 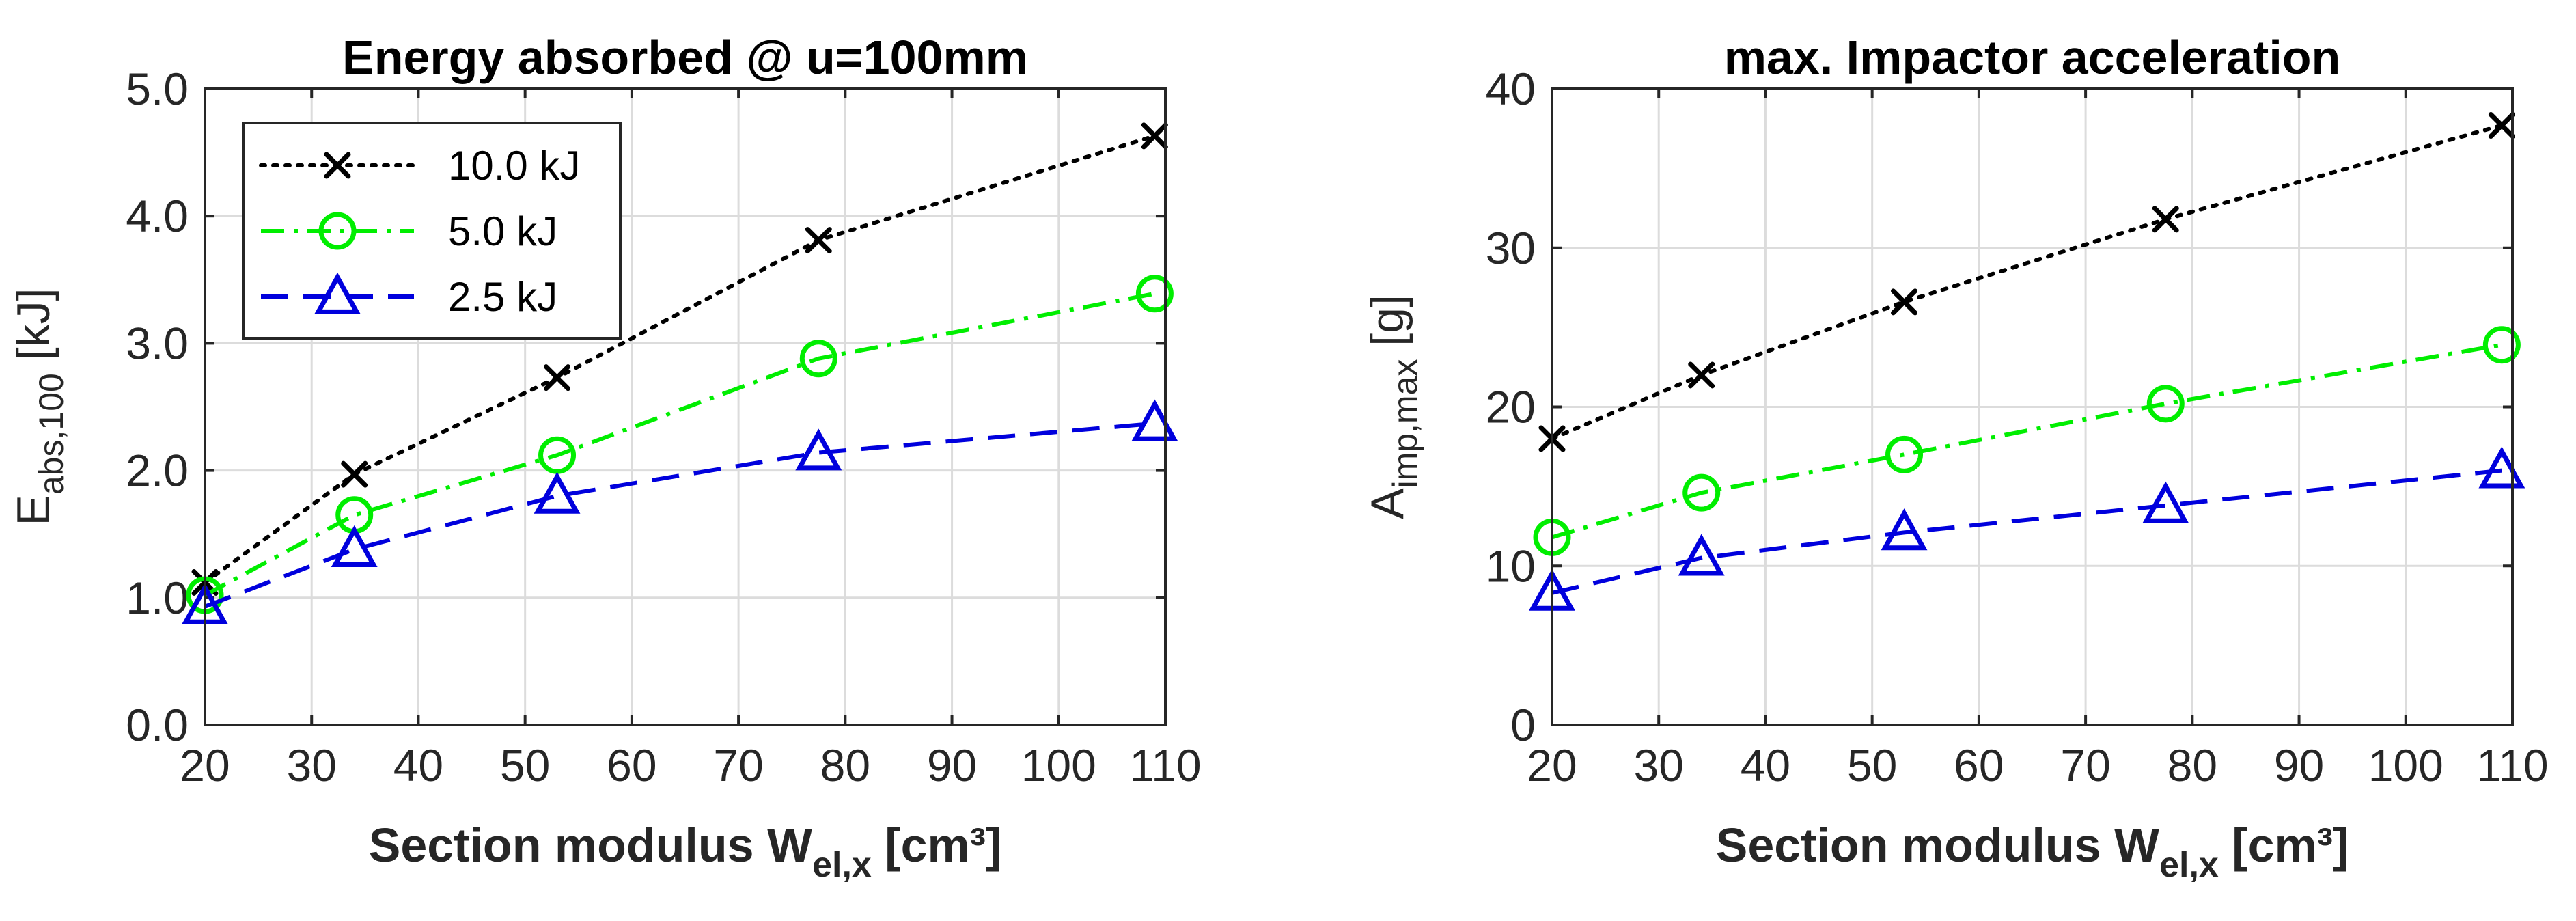 I want to click on legend-box, so click(x=432, y=231).